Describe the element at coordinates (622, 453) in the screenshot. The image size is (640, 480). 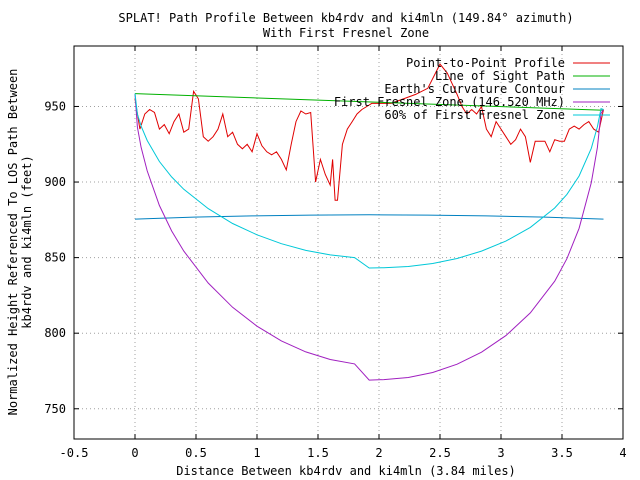
I see `x-tick-label: 4` at that location.